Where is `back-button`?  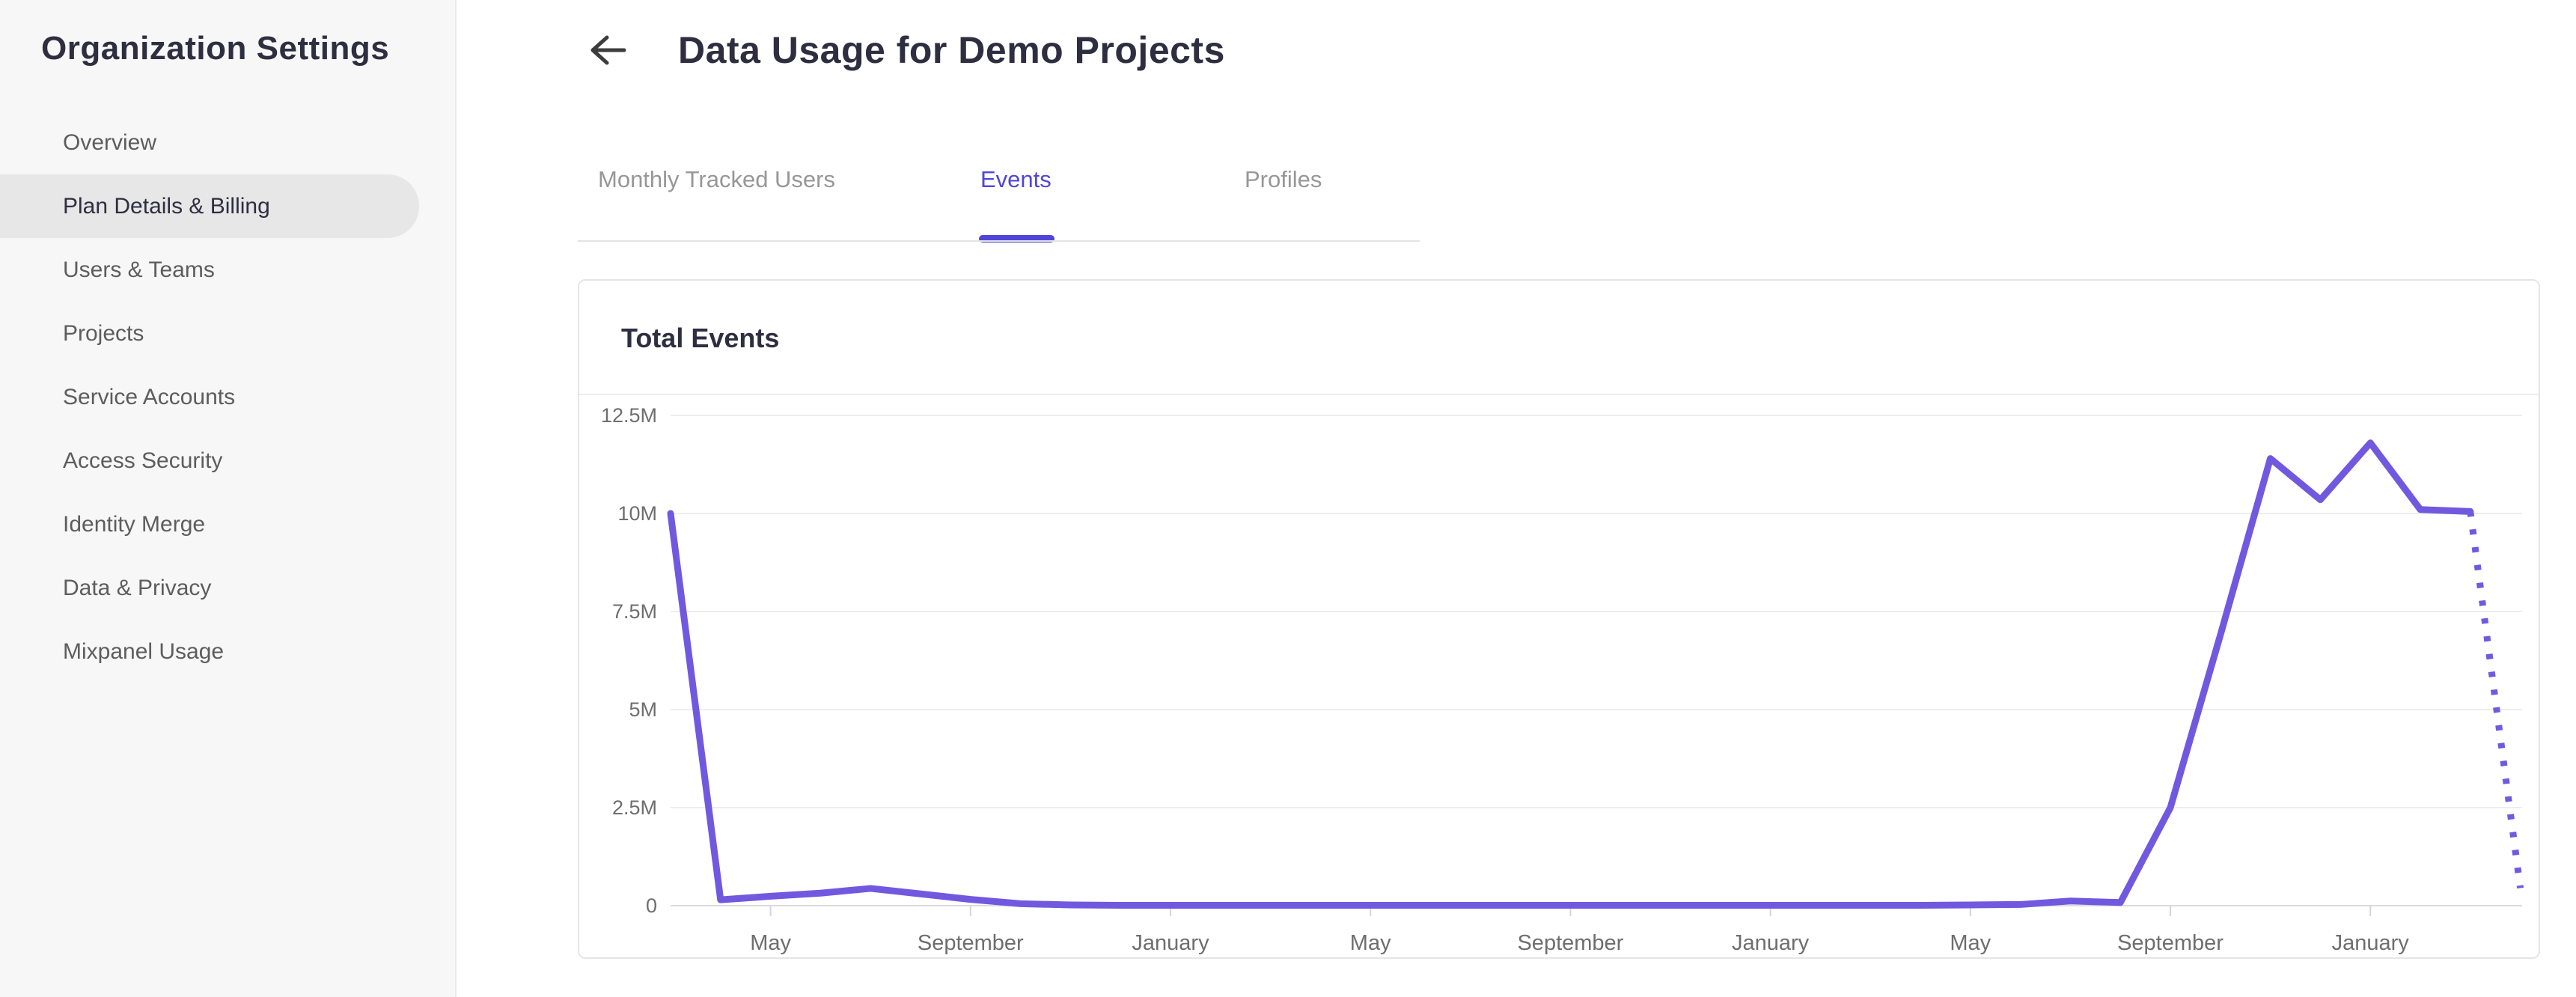
back-button is located at coordinates (607, 50).